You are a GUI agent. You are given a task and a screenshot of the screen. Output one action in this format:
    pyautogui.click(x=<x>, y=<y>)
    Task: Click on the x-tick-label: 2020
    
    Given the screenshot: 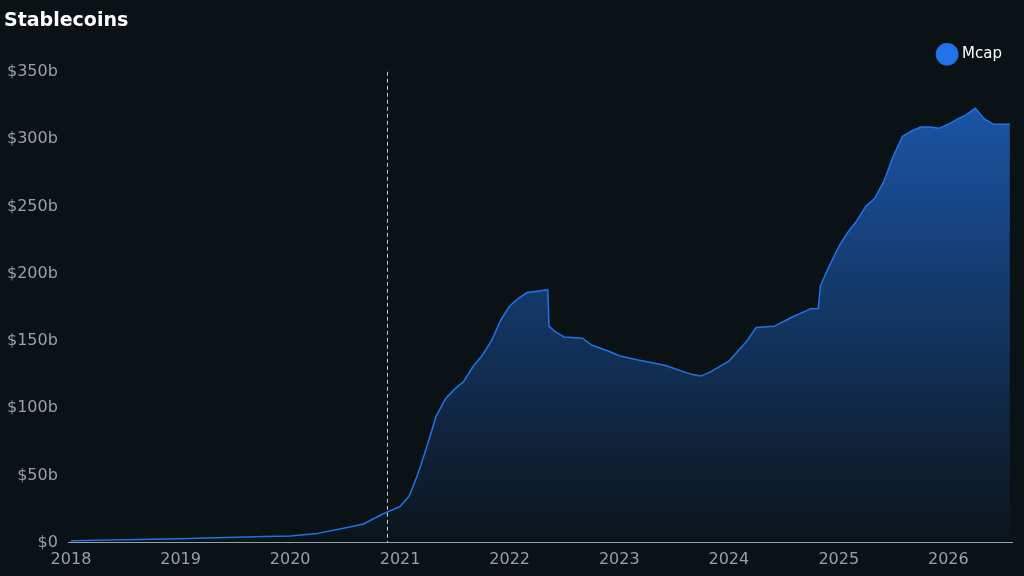 What is the action you would take?
    pyautogui.click(x=290, y=558)
    